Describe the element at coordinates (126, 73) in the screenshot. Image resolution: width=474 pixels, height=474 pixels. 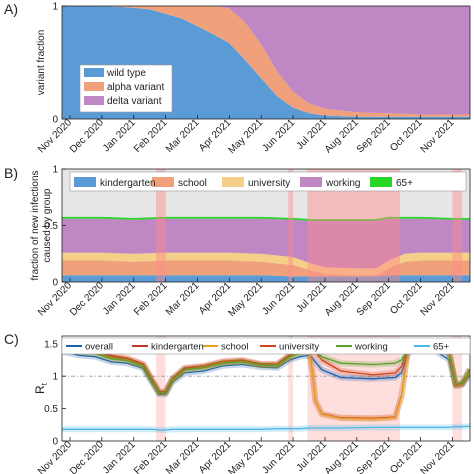
I see `legend-label: wild type` at that location.